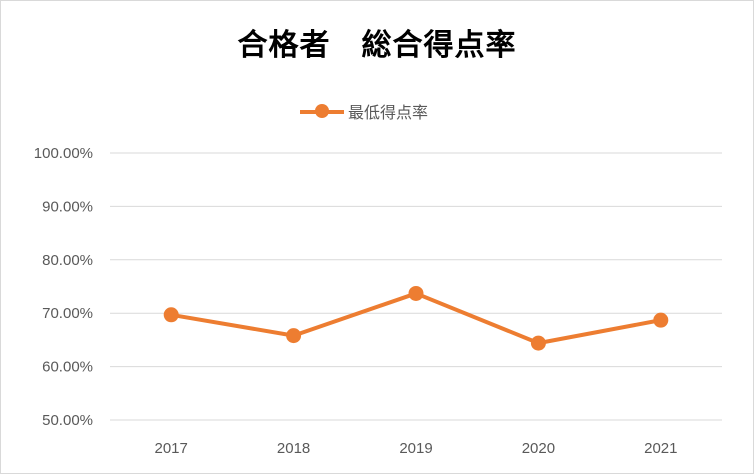 The image size is (754, 474). Describe the element at coordinates (67, 313) in the screenshot. I see `y-tick-label: 70.00%` at that location.